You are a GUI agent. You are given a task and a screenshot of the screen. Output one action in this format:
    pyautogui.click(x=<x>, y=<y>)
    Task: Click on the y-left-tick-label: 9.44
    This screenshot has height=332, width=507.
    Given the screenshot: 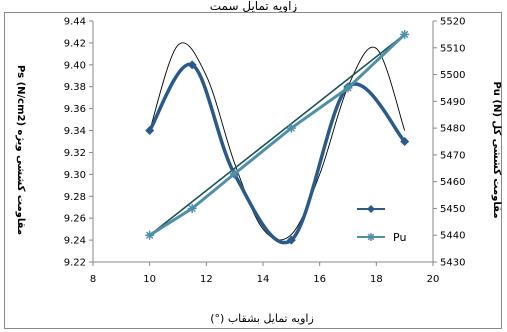 What is the action you would take?
    pyautogui.click(x=75, y=22)
    